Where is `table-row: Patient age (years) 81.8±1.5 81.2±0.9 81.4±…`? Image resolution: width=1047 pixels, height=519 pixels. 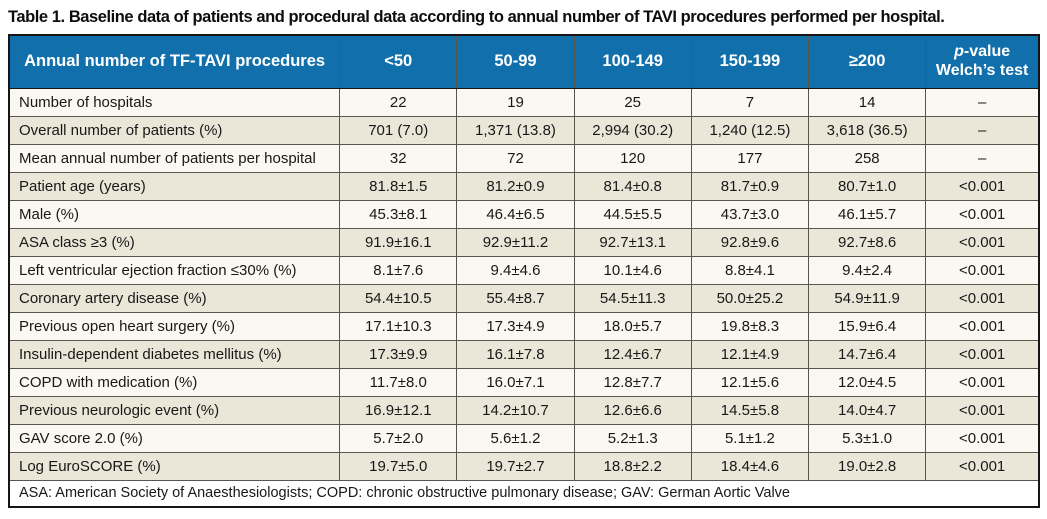 table-row: Patient age (years) 81.8±1.5 81.2±0.9 81.4±… is located at coordinates (524, 186).